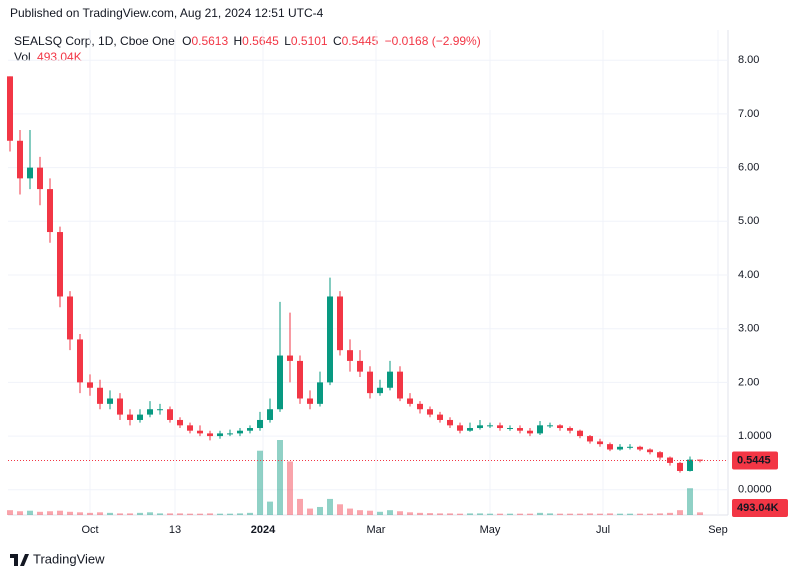  Describe the element at coordinates (69, 558) in the screenshot. I see `brand-name: TradingView` at that location.